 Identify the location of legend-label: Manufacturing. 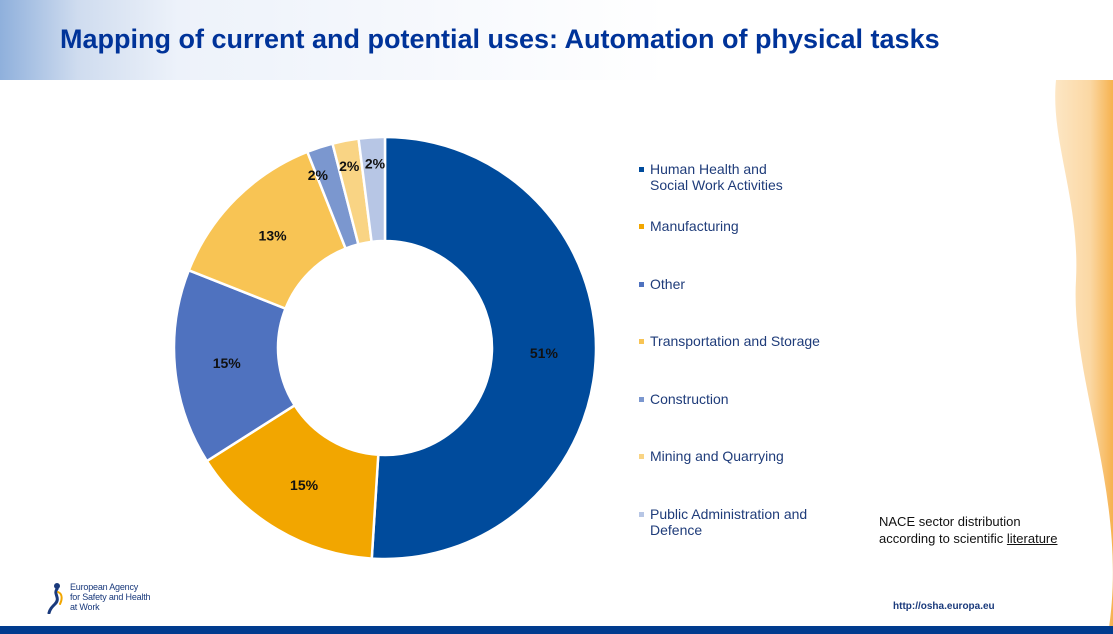
(694, 226).